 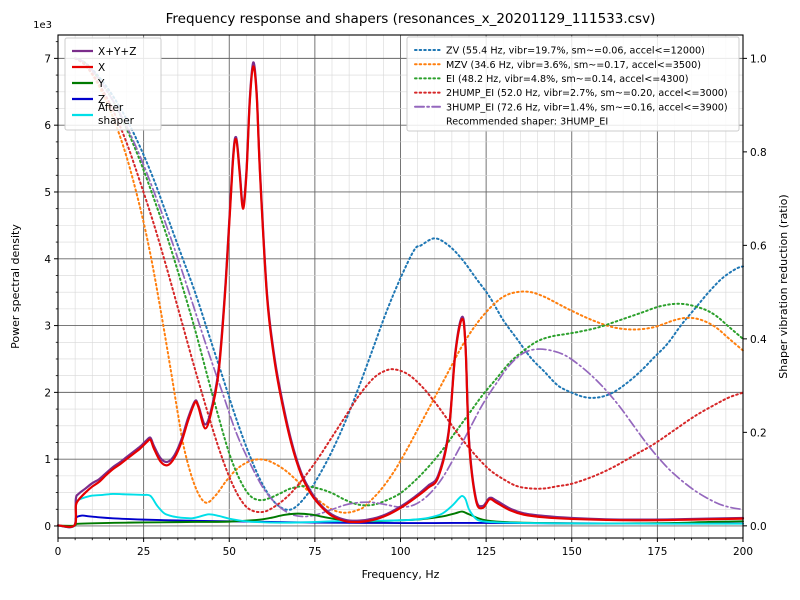 I want to click on ytick-label: 3, so click(x=47, y=327).